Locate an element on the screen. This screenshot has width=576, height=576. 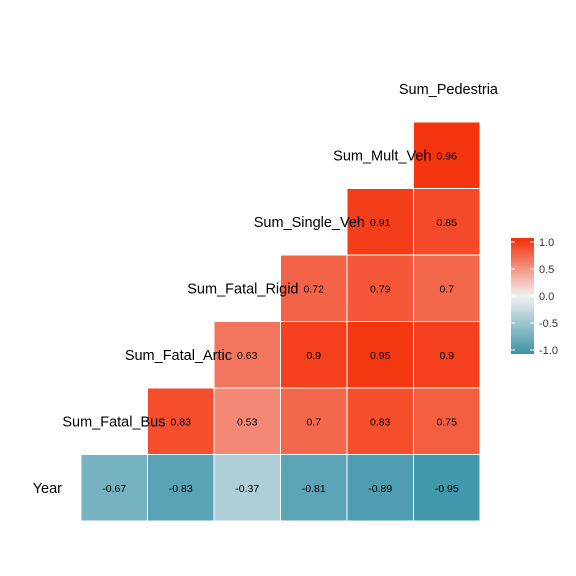
cell-value-label: 0.63 is located at coordinates (247, 356).